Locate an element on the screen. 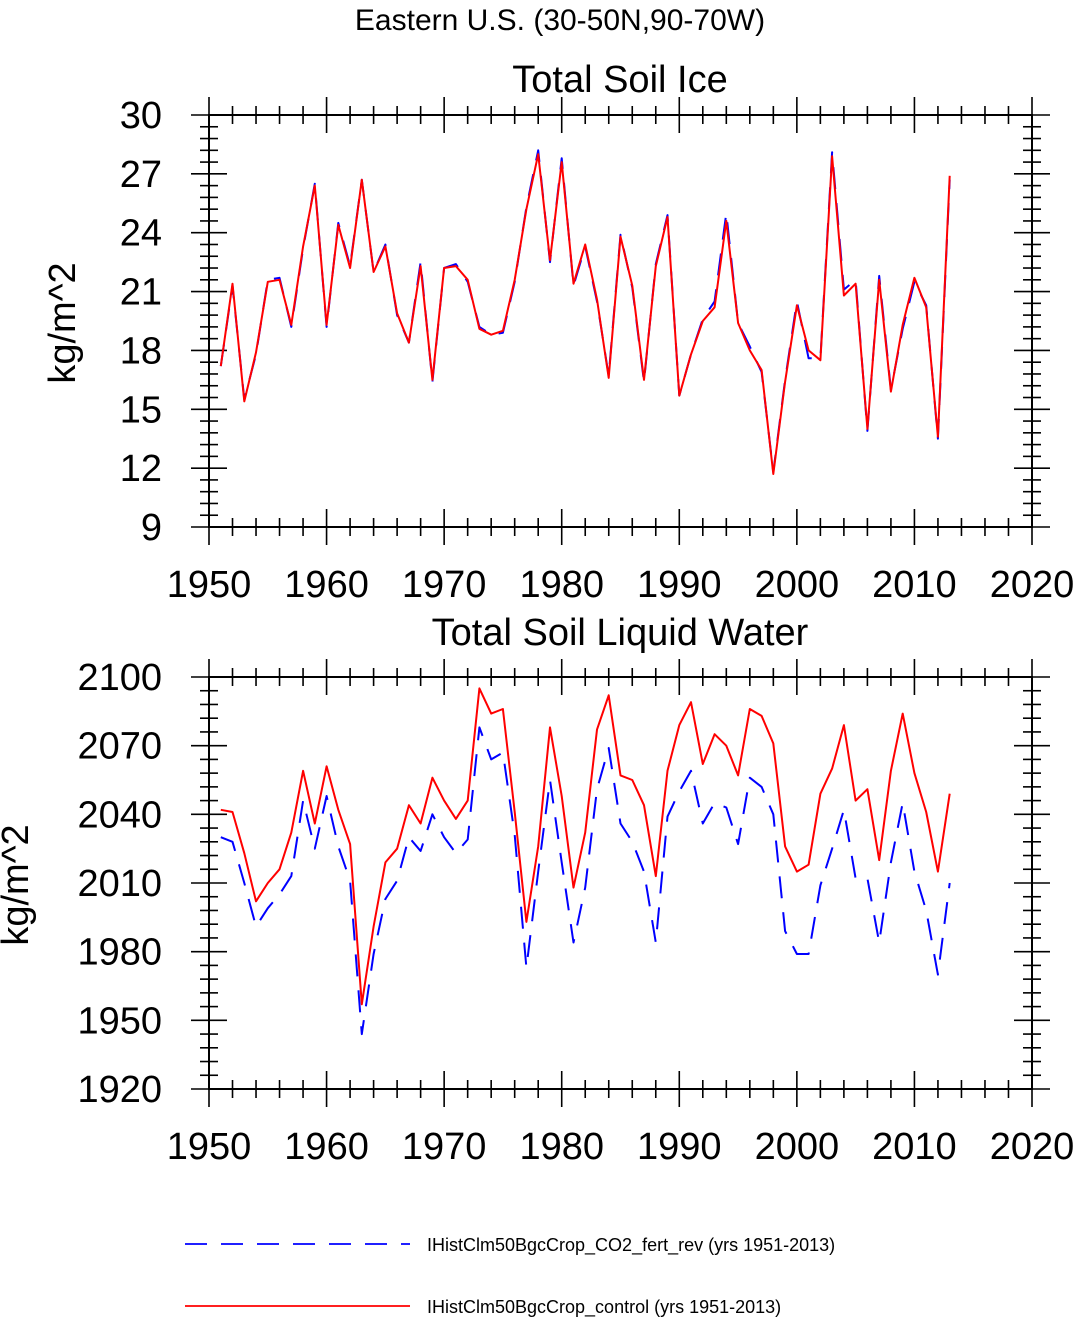 Image resolution: width=1080 pixels, height=1320 pixels. y-tick-label: 18 is located at coordinates (141, 351).